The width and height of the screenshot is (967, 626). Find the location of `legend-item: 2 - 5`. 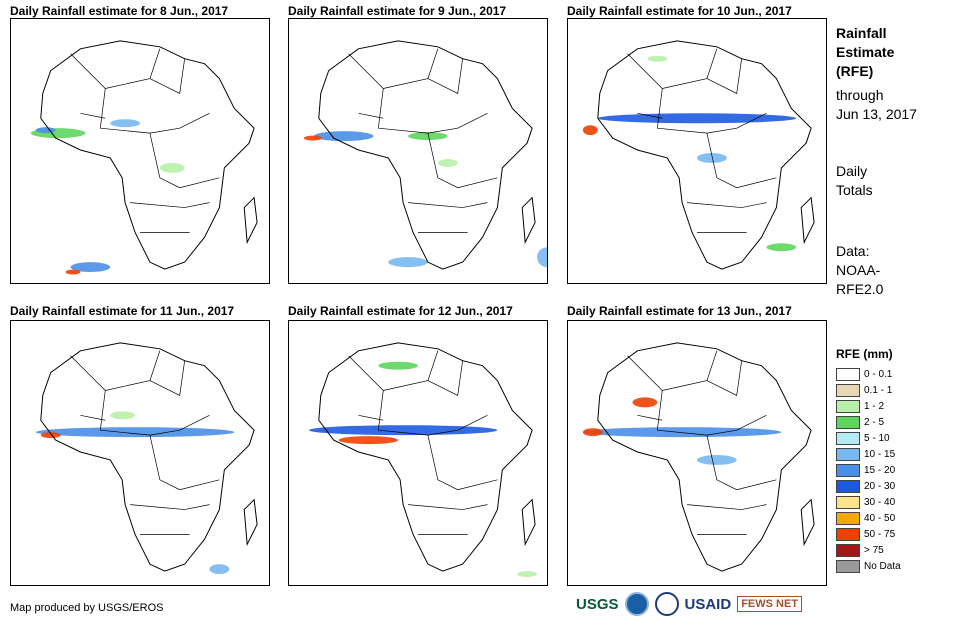

legend-item: 2 - 5 is located at coordinates (868, 422).